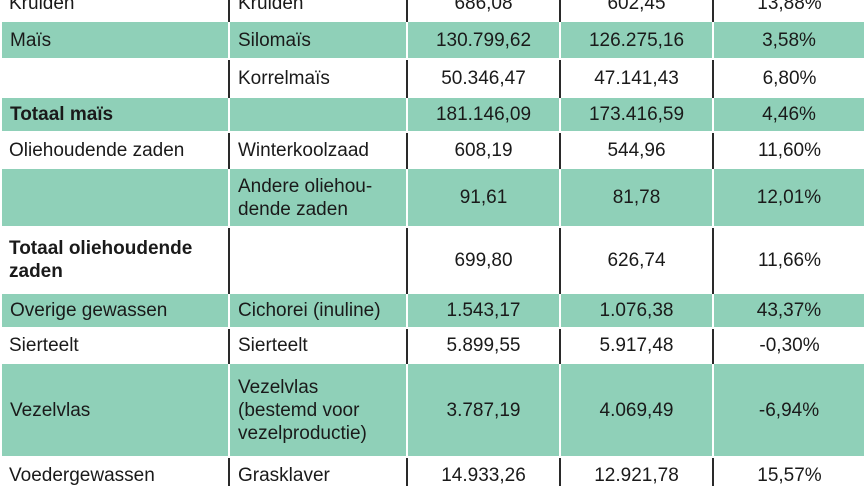 The image size is (864, 486). What do you see at coordinates (788, 260) in the screenshot?
I see `change-pct-cell: 11,66%` at bounding box center [788, 260].